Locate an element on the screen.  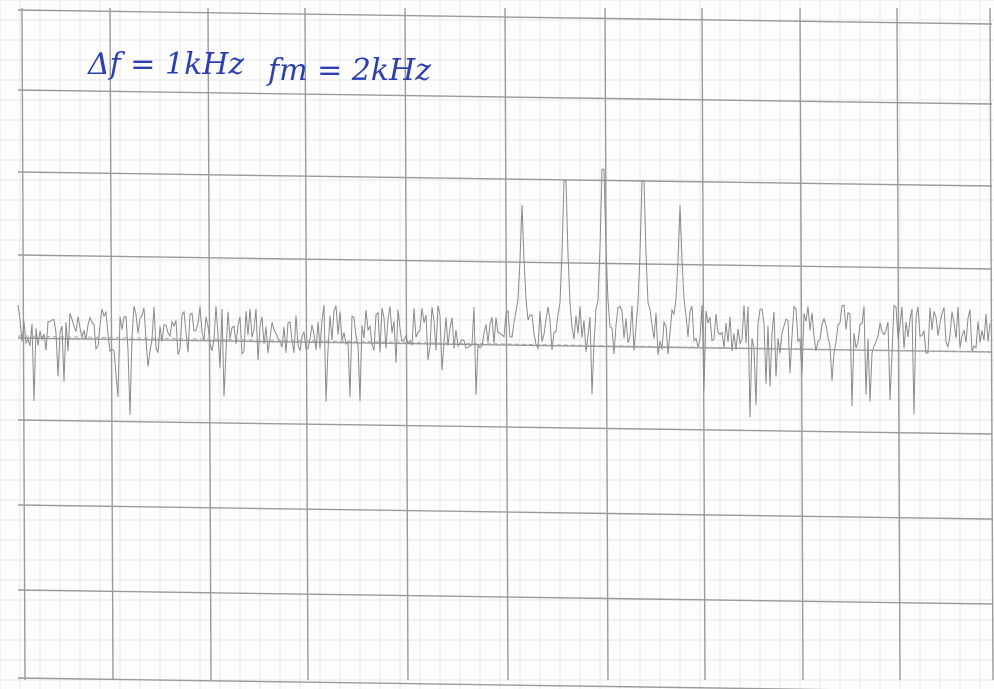
annotation-fm: fm = 2kHz is located at coordinates (348, 70).